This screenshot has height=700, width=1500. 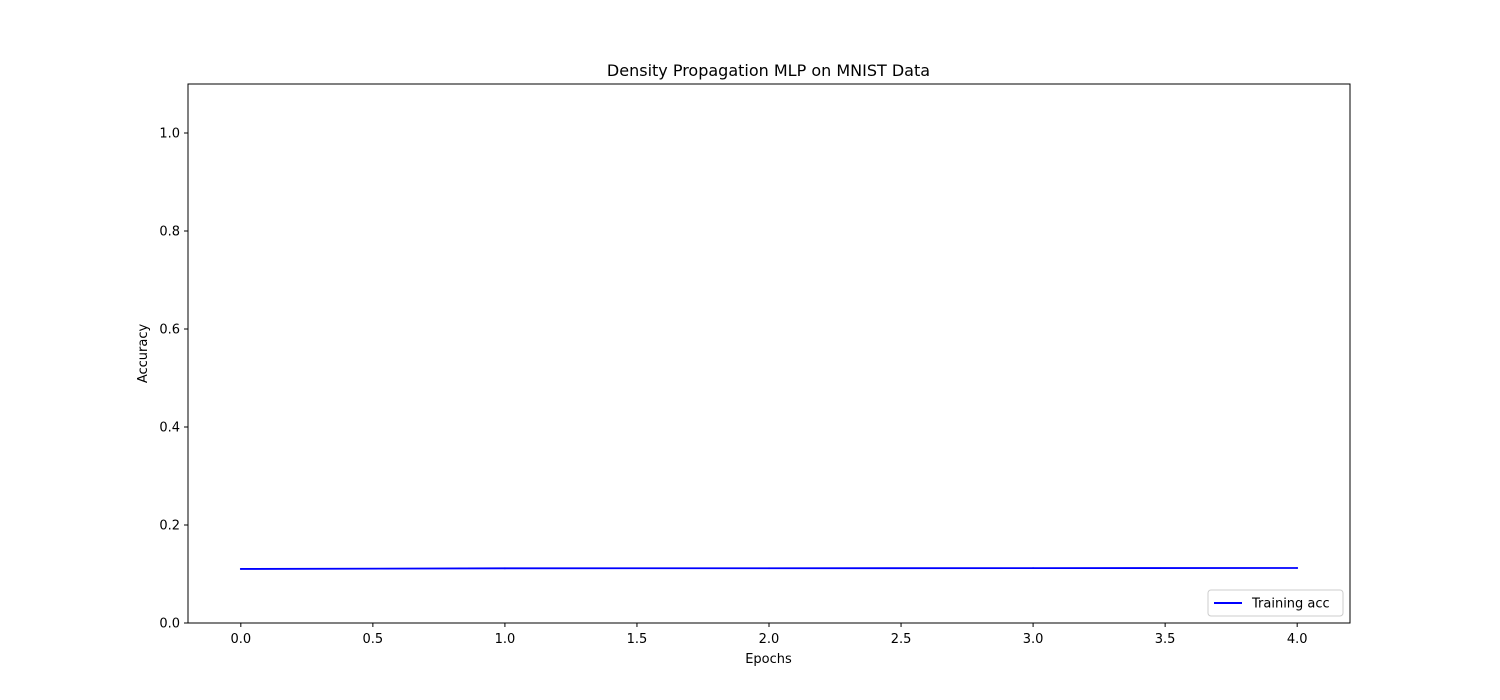 What do you see at coordinates (769, 639) in the screenshot?
I see `x-tick-label: 2.0` at bounding box center [769, 639].